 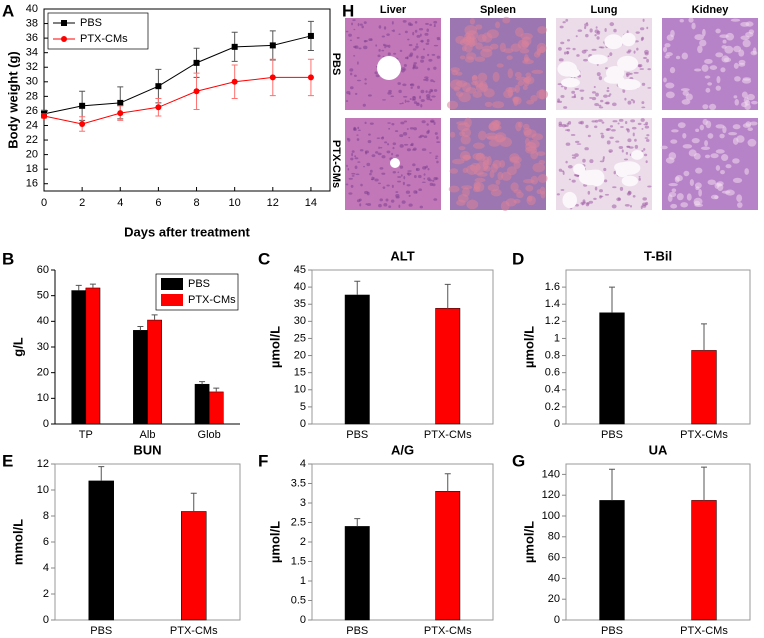 I want to click on y-tick-label: 16, so click(x=32, y=184).